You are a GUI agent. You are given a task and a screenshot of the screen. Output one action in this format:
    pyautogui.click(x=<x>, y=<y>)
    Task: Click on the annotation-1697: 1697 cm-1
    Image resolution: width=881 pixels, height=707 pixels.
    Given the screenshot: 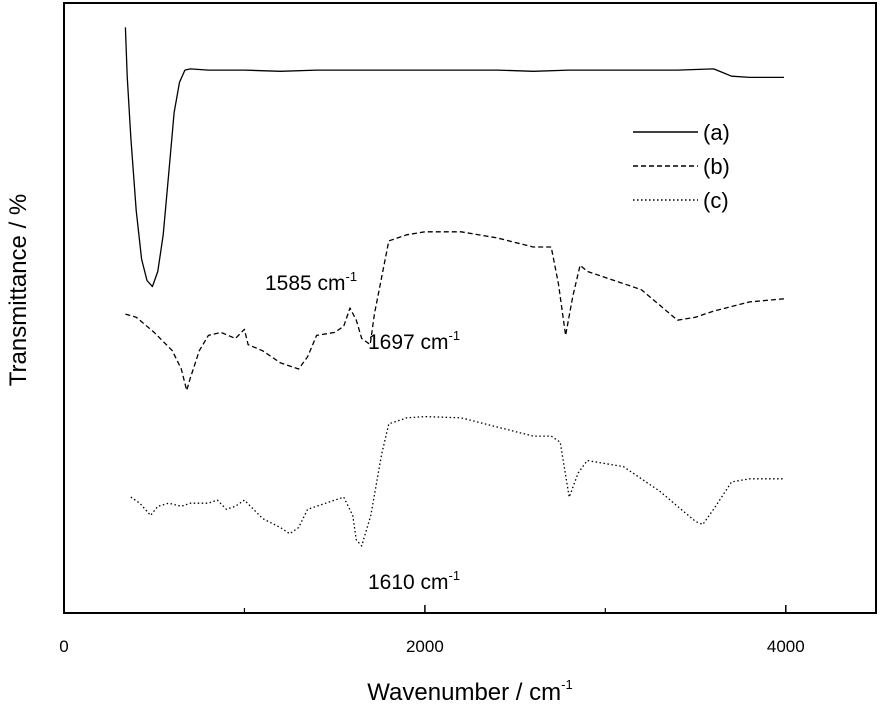 What is the action you would take?
    pyautogui.click(x=414, y=341)
    